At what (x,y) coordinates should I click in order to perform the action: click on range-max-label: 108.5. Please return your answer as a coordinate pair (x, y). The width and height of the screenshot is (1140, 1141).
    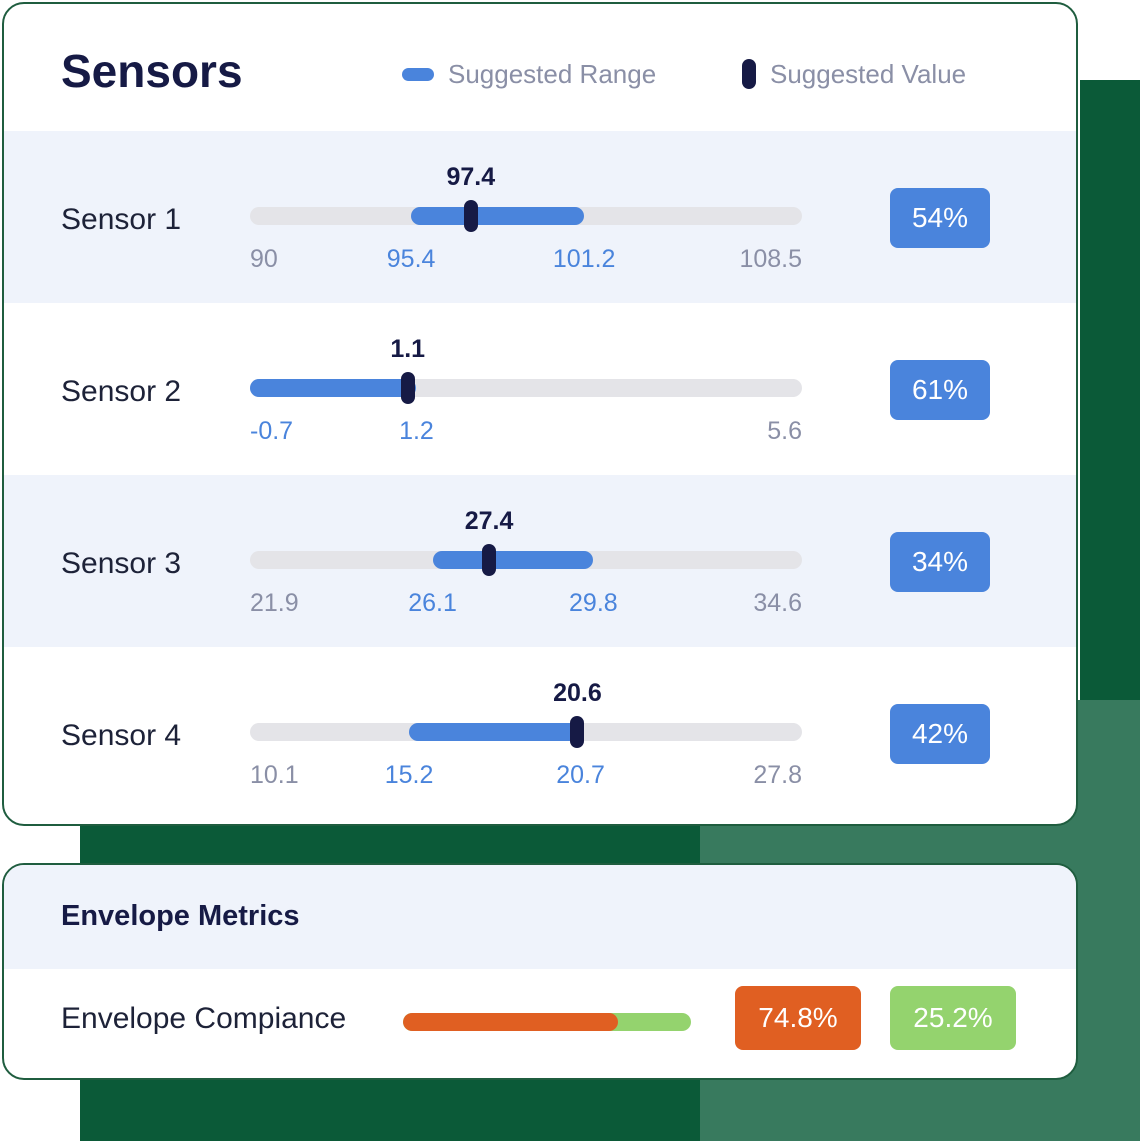
    Looking at the image, I should click on (770, 259).